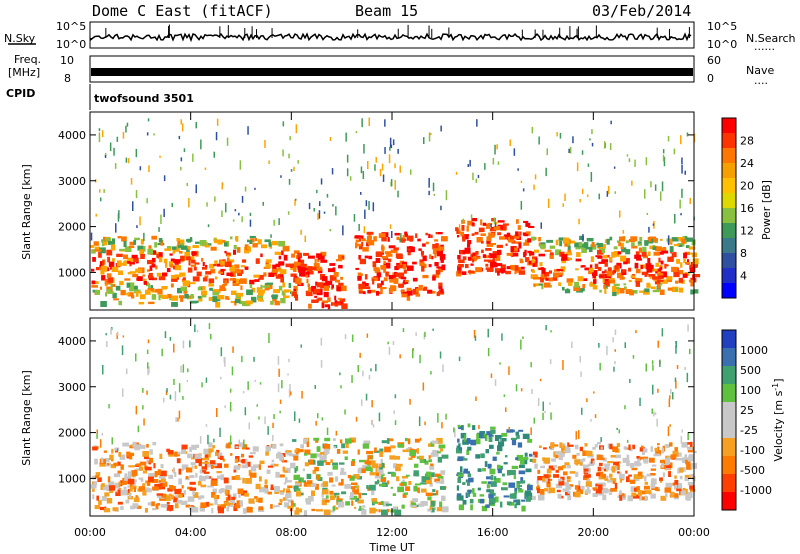 Image resolution: width=800 pixels, height=554 pixels. What do you see at coordinates (729, 201) in the screenshot?
I see `colorbar-swatch` at bounding box center [729, 201].